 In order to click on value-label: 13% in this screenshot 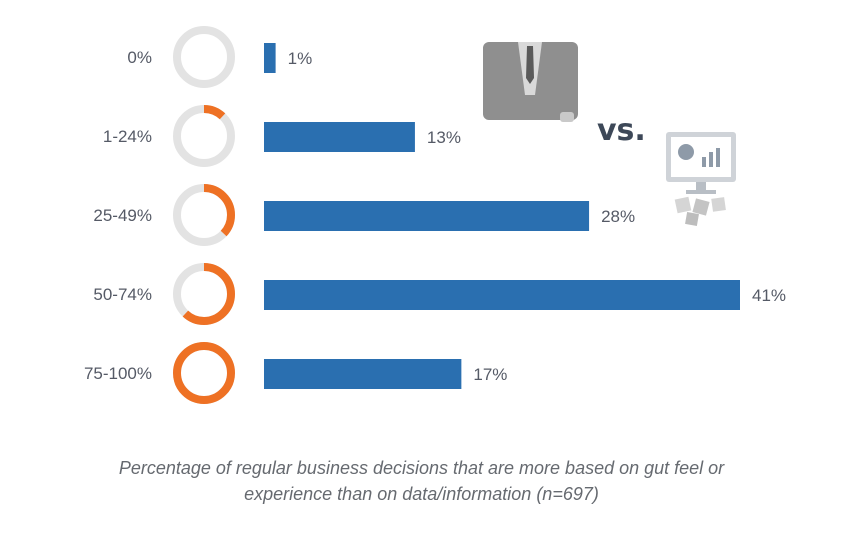, I will do `click(444, 137)`.